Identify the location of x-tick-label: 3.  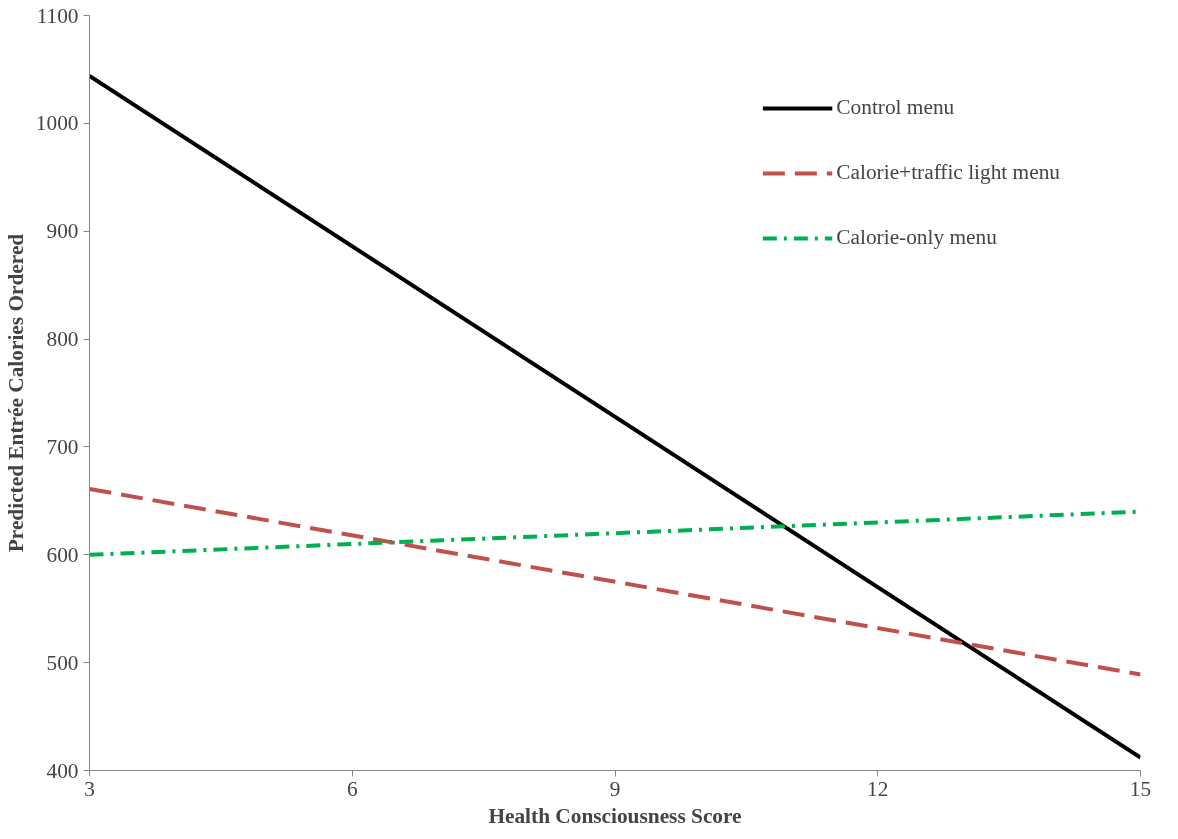
(89, 788).